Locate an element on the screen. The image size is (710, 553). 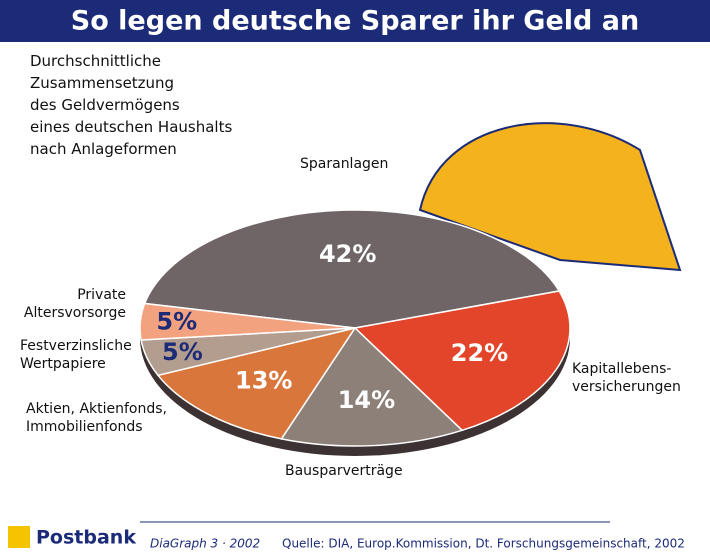
series-label: DiaGraph 3 · 2002 is located at coordinates (205, 544).